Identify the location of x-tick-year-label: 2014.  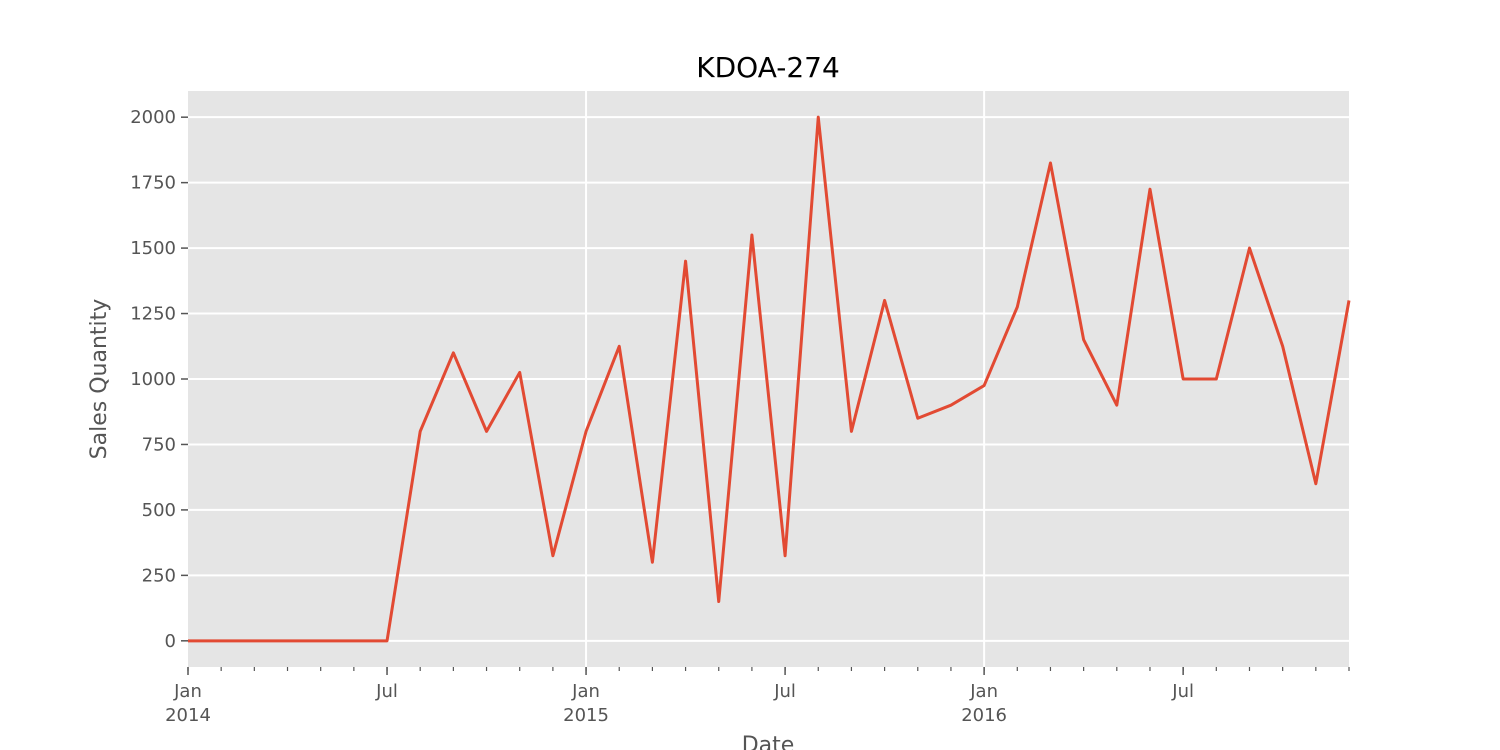
(188, 715).